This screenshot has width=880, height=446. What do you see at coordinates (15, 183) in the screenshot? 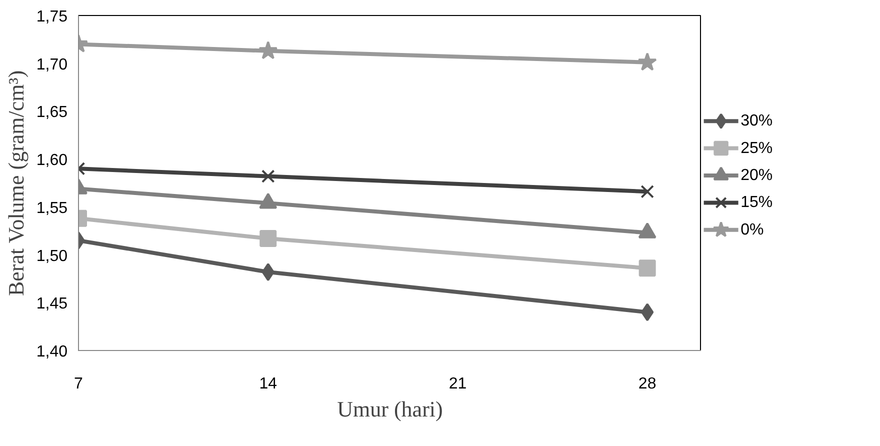
I see `y-axis-title: Berat Volume (gram/cm³)` at bounding box center [15, 183].